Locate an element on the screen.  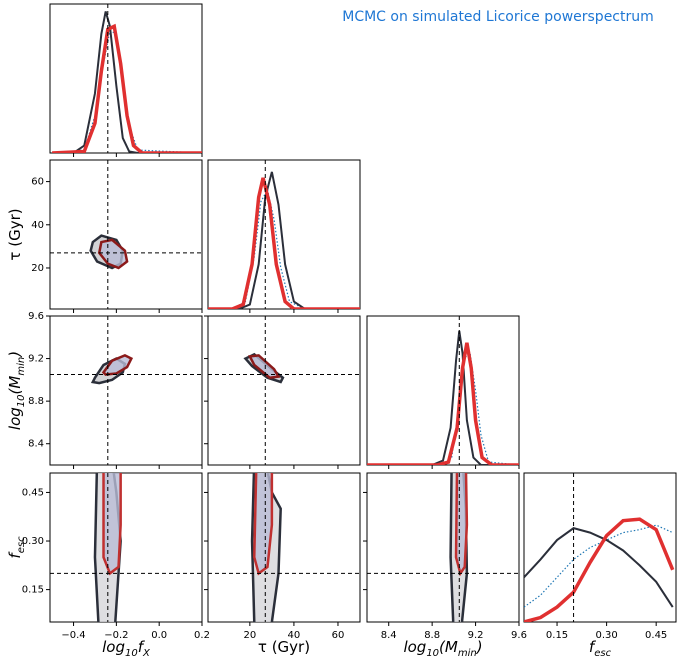
y-tick-label: 40 is located at coordinates (37, 225).